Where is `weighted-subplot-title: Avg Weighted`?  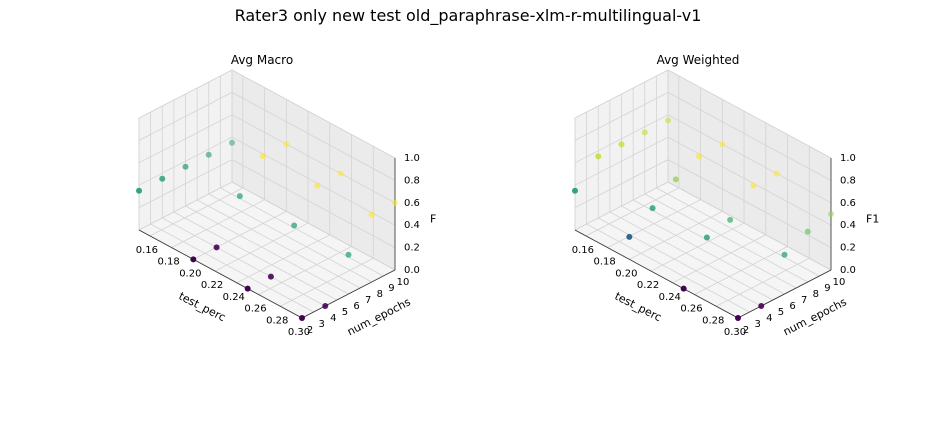
weighted-subplot-title: Avg Weighted is located at coordinates (698, 60).